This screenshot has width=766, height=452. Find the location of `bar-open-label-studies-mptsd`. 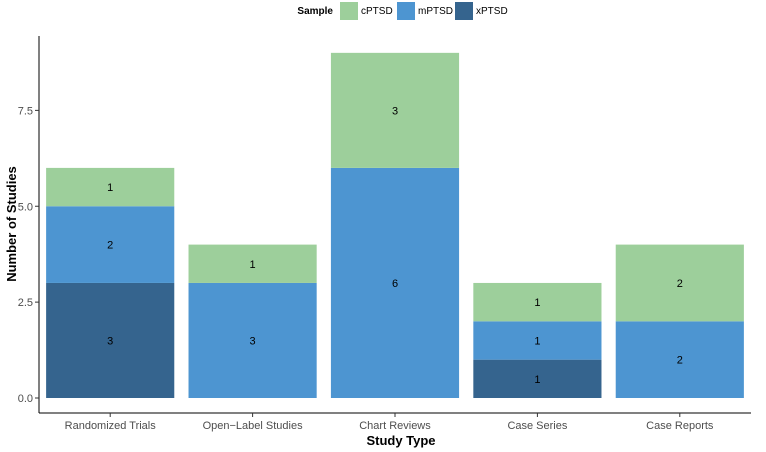

bar-open-label-studies-mptsd is located at coordinates (252, 340).